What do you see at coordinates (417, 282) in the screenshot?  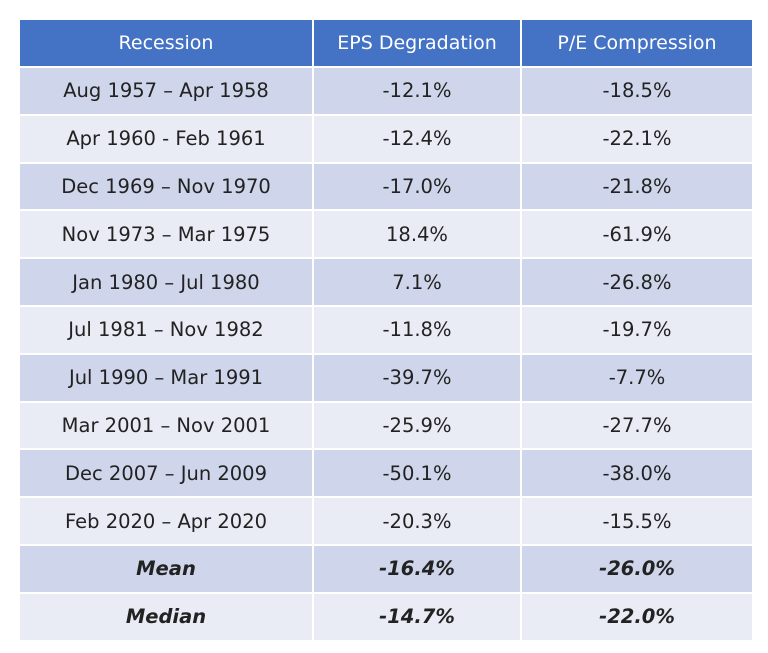 I see `value-cell: 7.1%` at bounding box center [417, 282].